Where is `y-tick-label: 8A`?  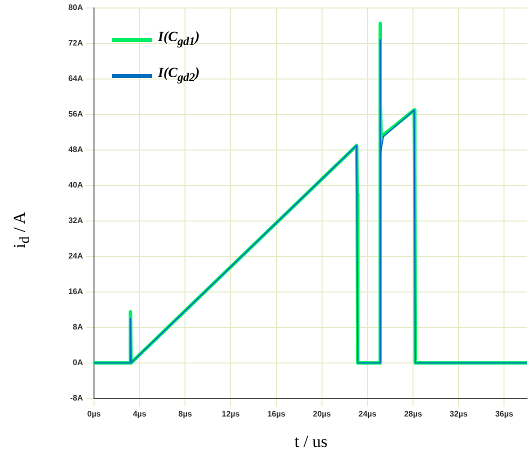 y-tick-label: 8A is located at coordinates (78, 327).